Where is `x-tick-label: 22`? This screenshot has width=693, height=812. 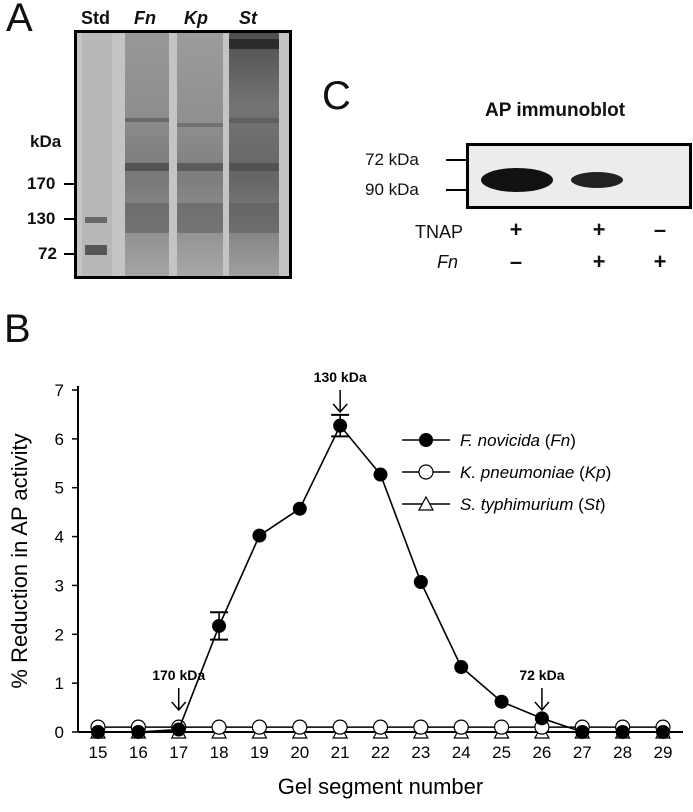
x-tick-label: 22 is located at coordinates (380, 752).